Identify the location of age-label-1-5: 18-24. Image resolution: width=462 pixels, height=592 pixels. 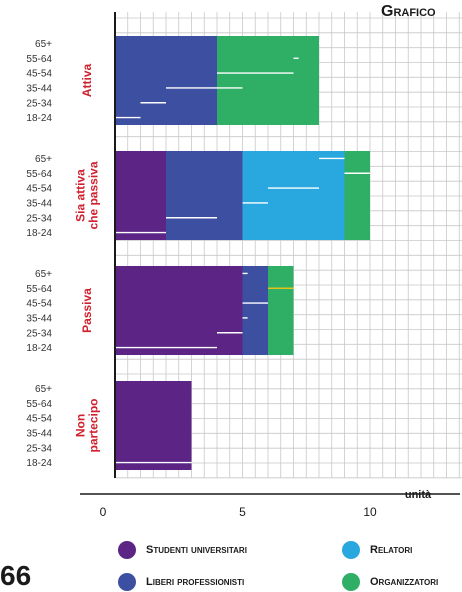
(39, 233).